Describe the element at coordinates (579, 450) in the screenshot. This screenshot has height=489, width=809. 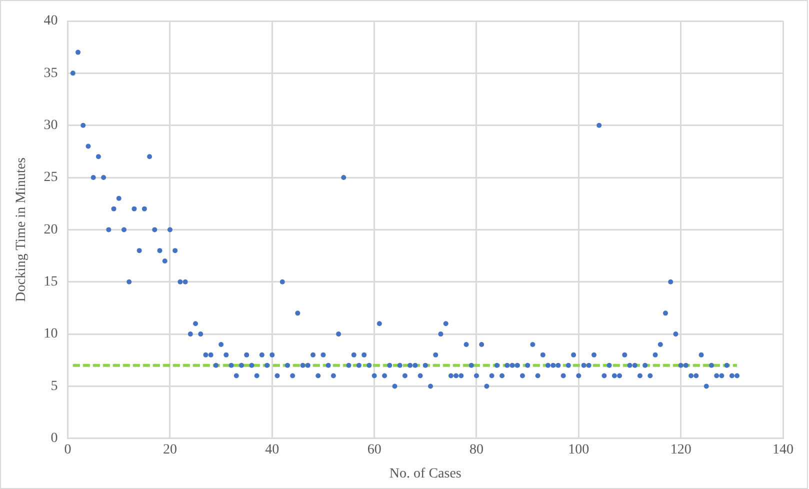
I see `x-tick-label: 100` at that location.